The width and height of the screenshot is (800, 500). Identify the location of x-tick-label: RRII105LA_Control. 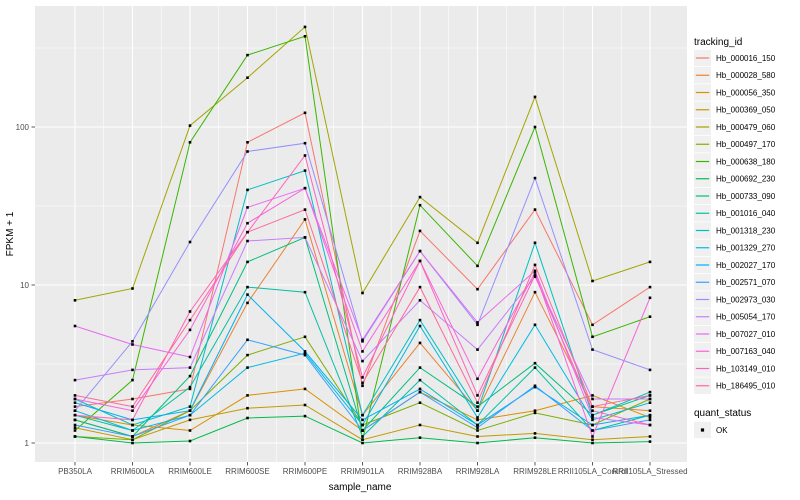
(593, 471).